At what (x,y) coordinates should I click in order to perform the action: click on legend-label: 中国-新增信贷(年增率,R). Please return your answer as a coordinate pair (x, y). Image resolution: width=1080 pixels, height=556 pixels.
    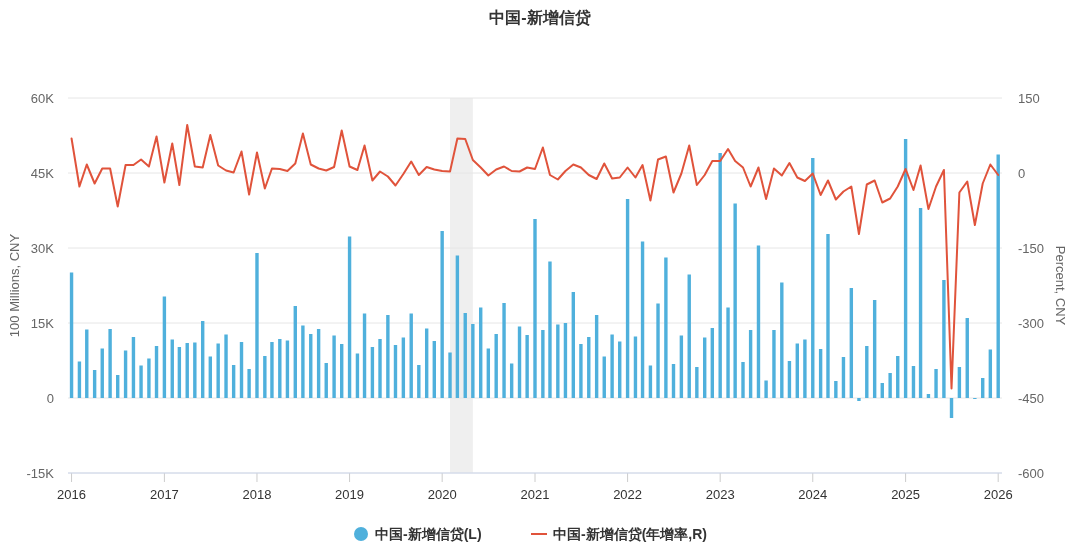
    Looking at the image, I should click on (630, 534).